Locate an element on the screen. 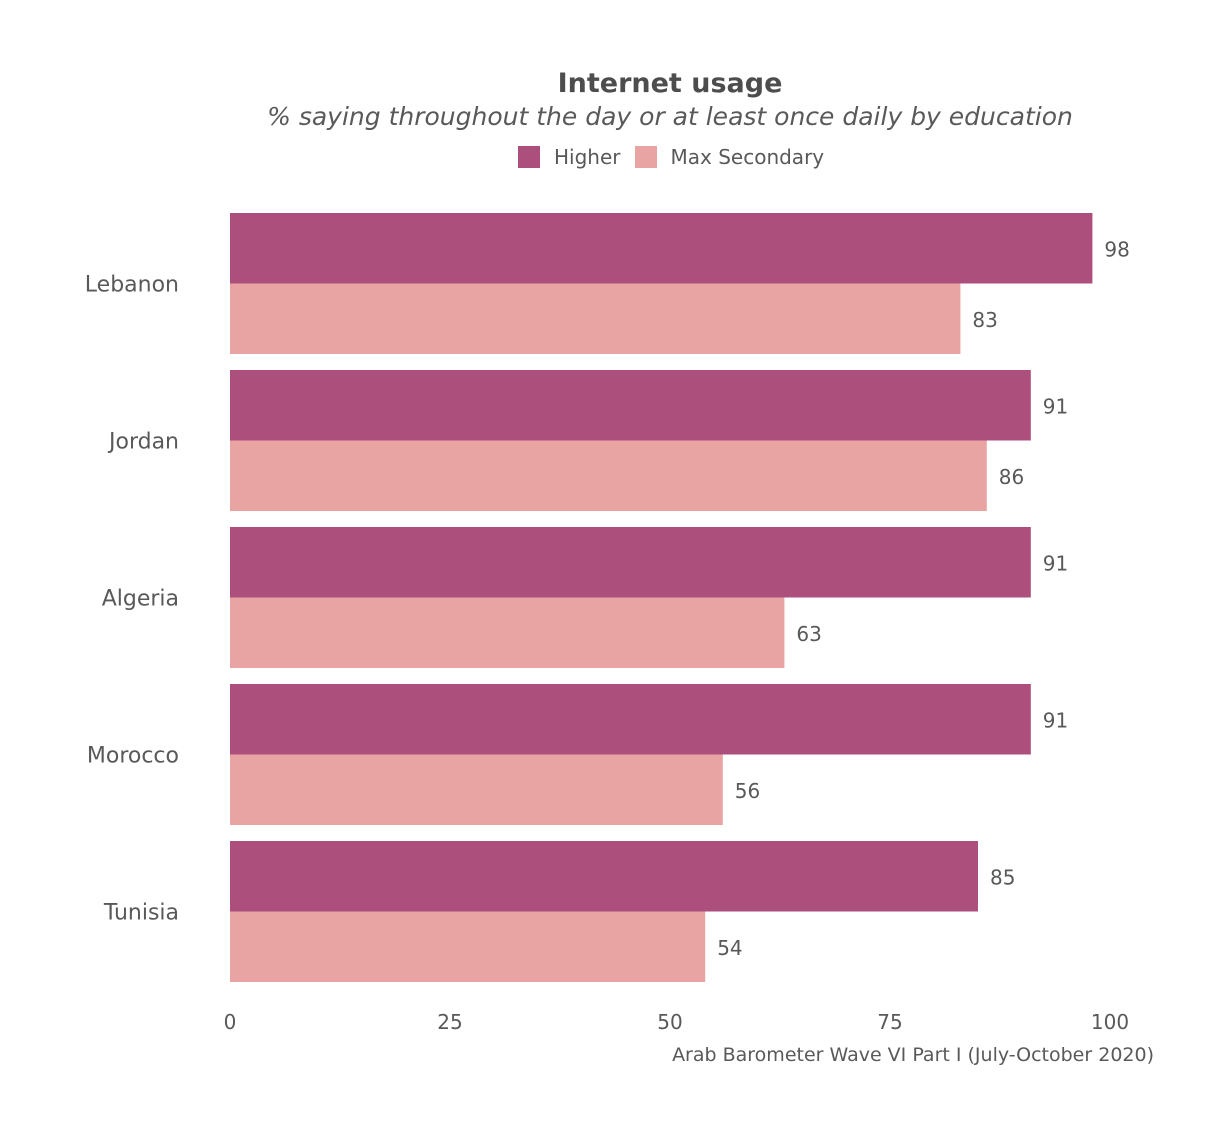  legend-swatch-max-secondary is located at coordinates (645, 157).